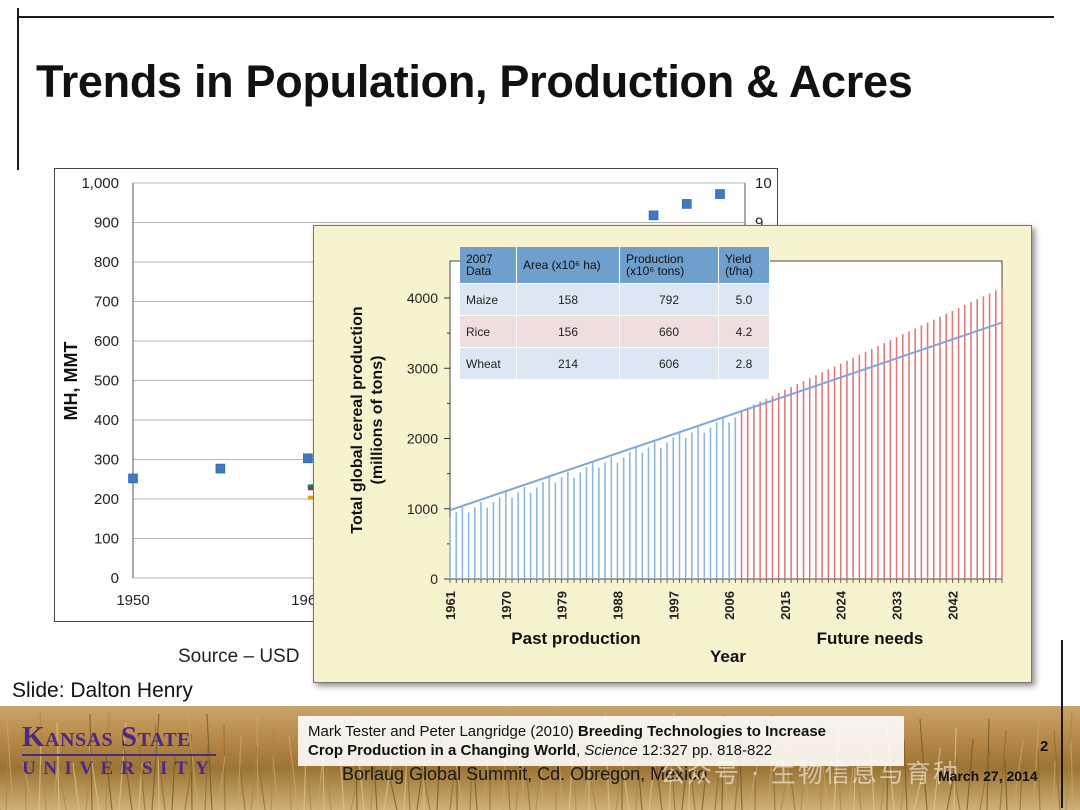 The width and height of the screenshot is (1080, 810). Describe the element at coordinates (106, 223) in the screenshot. I see `y-tick-label: 900` at that location.